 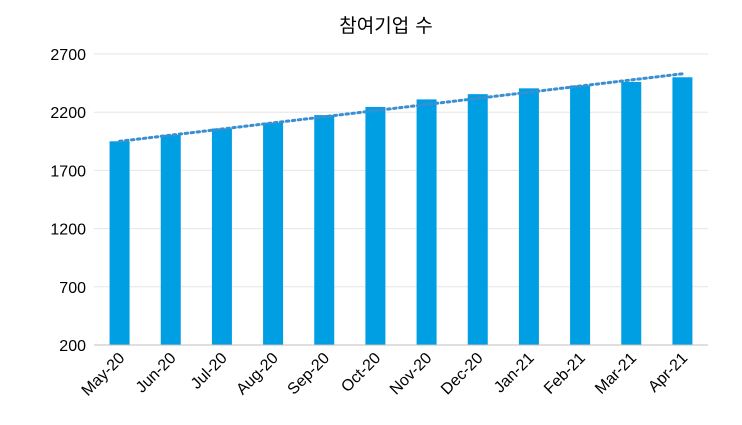 I want to click on trend-line, so click(x=401, y=107).